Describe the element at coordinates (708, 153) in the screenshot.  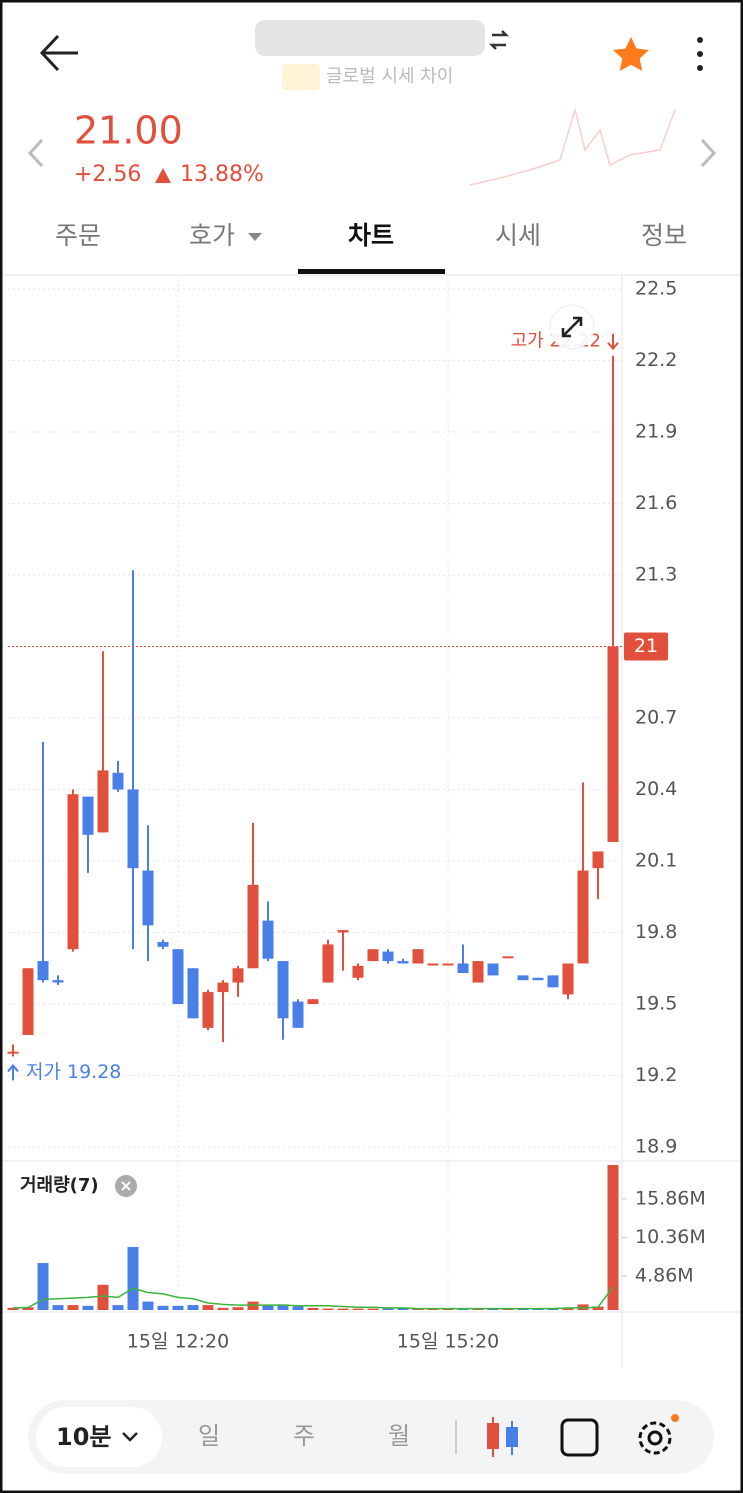
I see `next-arrow` at that location.